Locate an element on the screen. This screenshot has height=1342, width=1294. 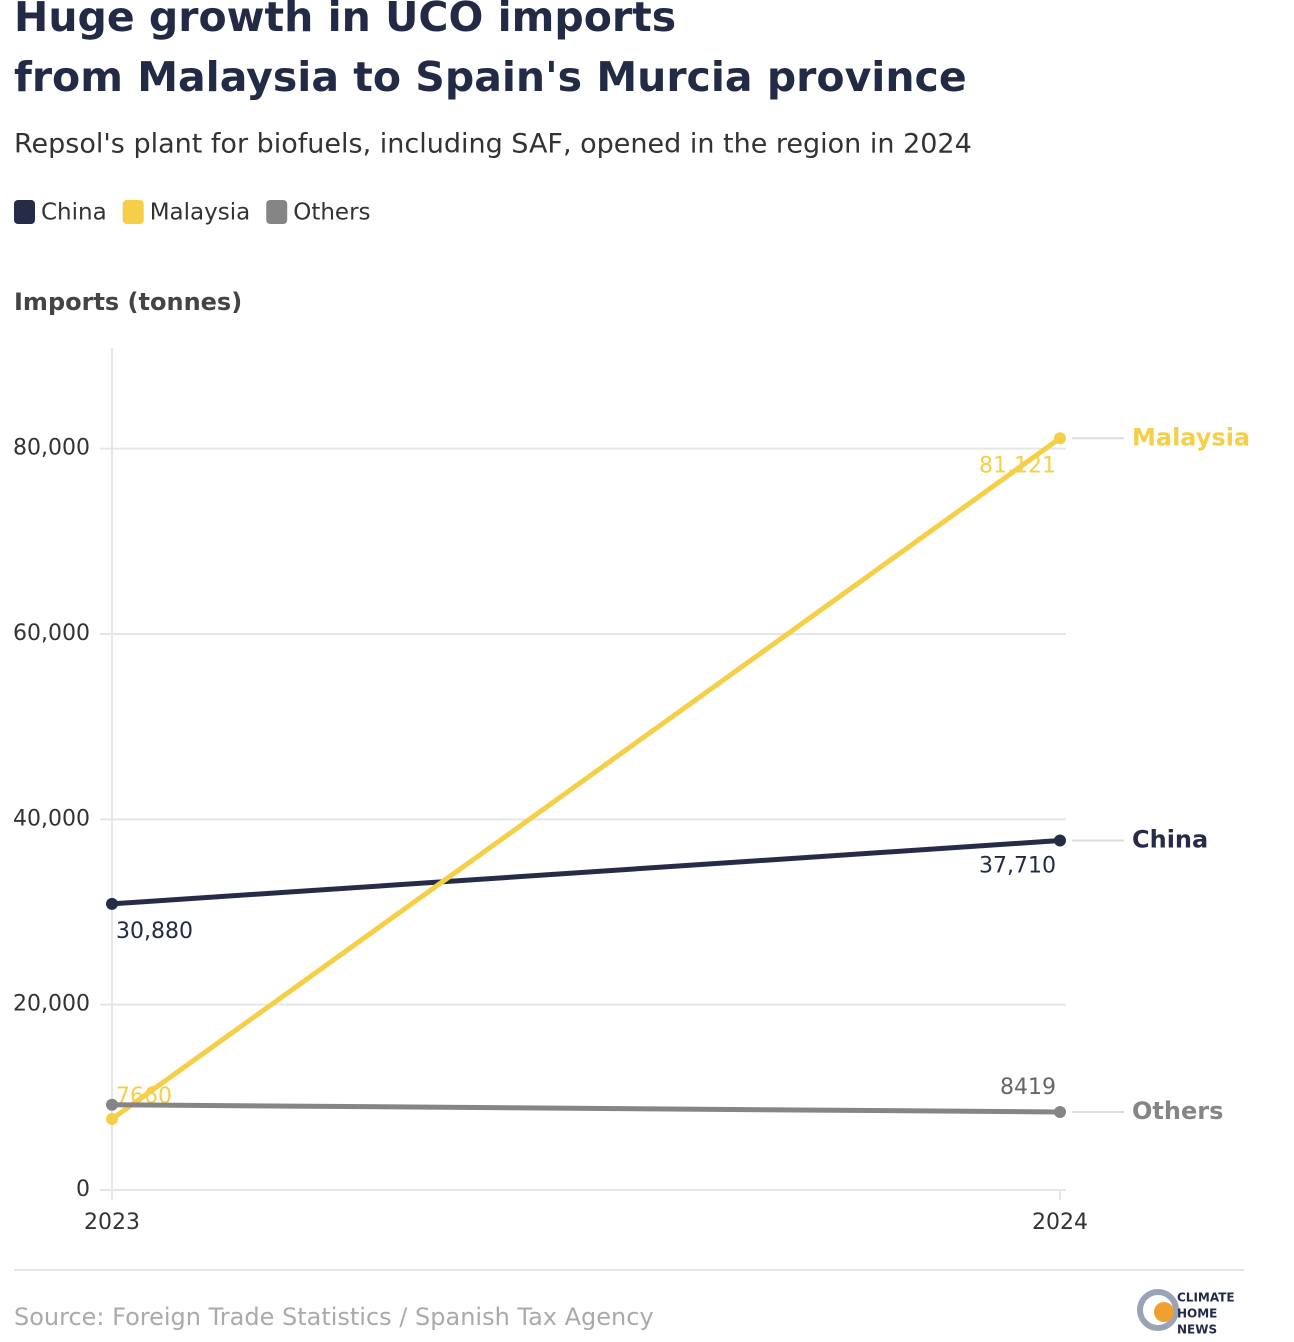
y-tick-label: 60,000 is located at coordinates (51, 633).